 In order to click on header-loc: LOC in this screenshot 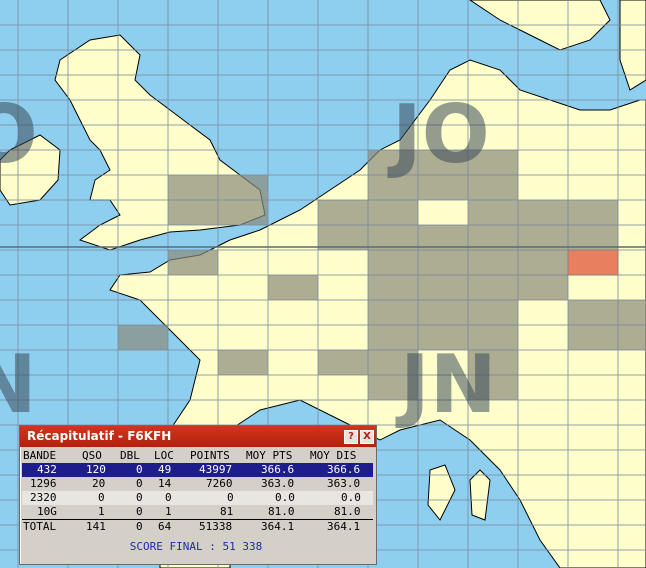, I will do `click(164, 455)`.